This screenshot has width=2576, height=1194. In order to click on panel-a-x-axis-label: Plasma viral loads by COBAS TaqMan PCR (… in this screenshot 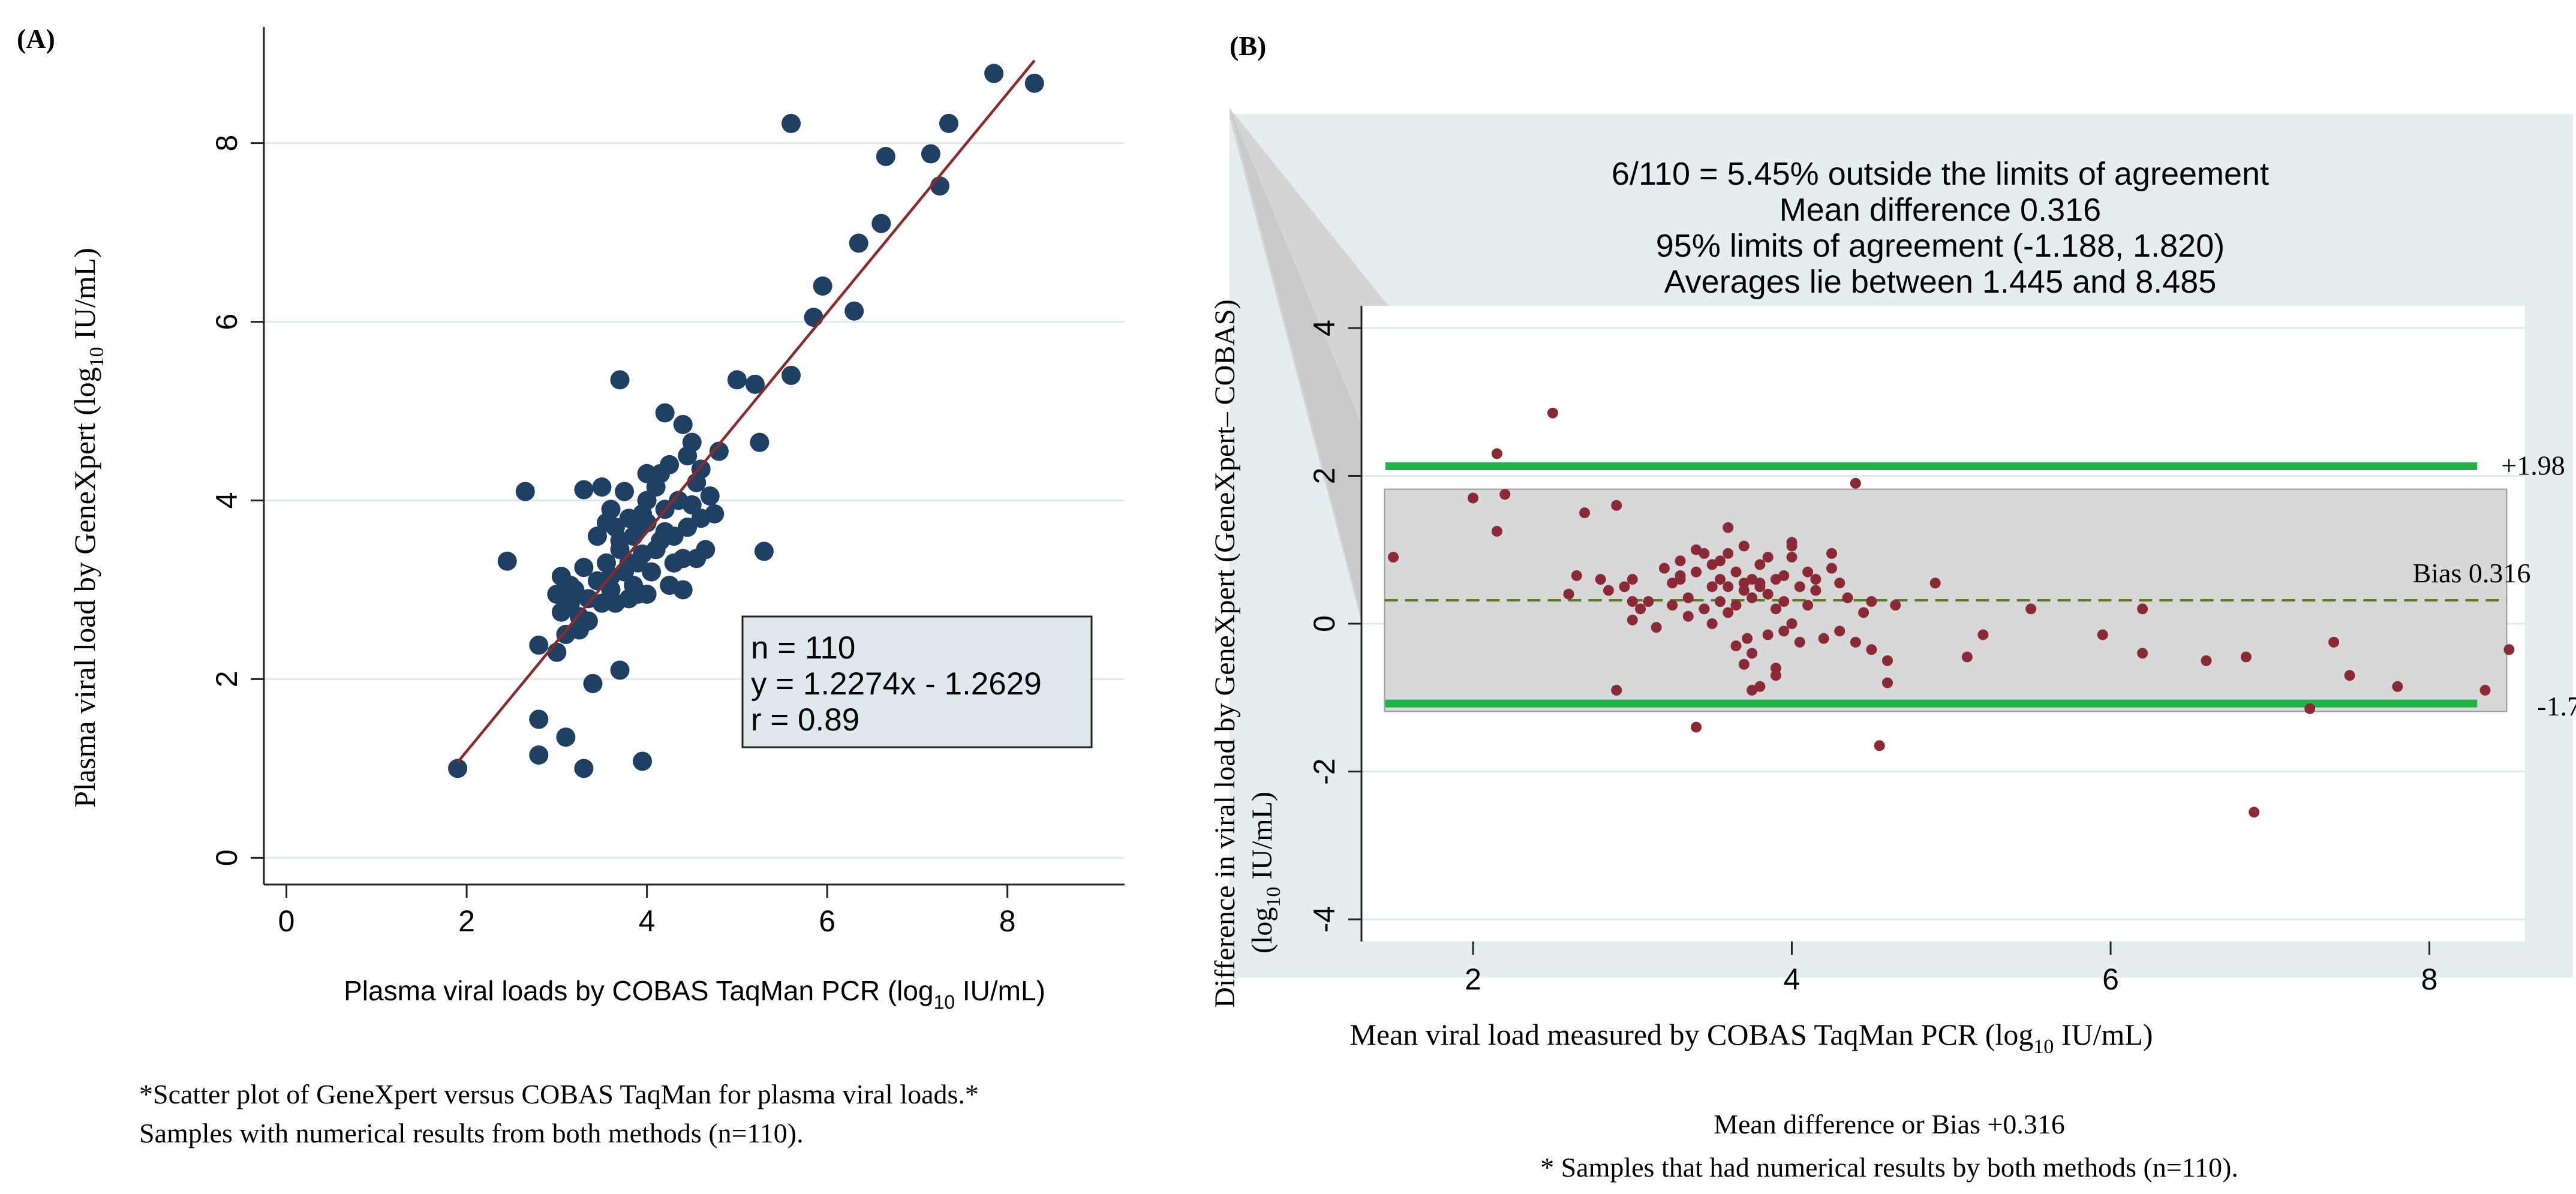, I will do `click(694, 994)`.